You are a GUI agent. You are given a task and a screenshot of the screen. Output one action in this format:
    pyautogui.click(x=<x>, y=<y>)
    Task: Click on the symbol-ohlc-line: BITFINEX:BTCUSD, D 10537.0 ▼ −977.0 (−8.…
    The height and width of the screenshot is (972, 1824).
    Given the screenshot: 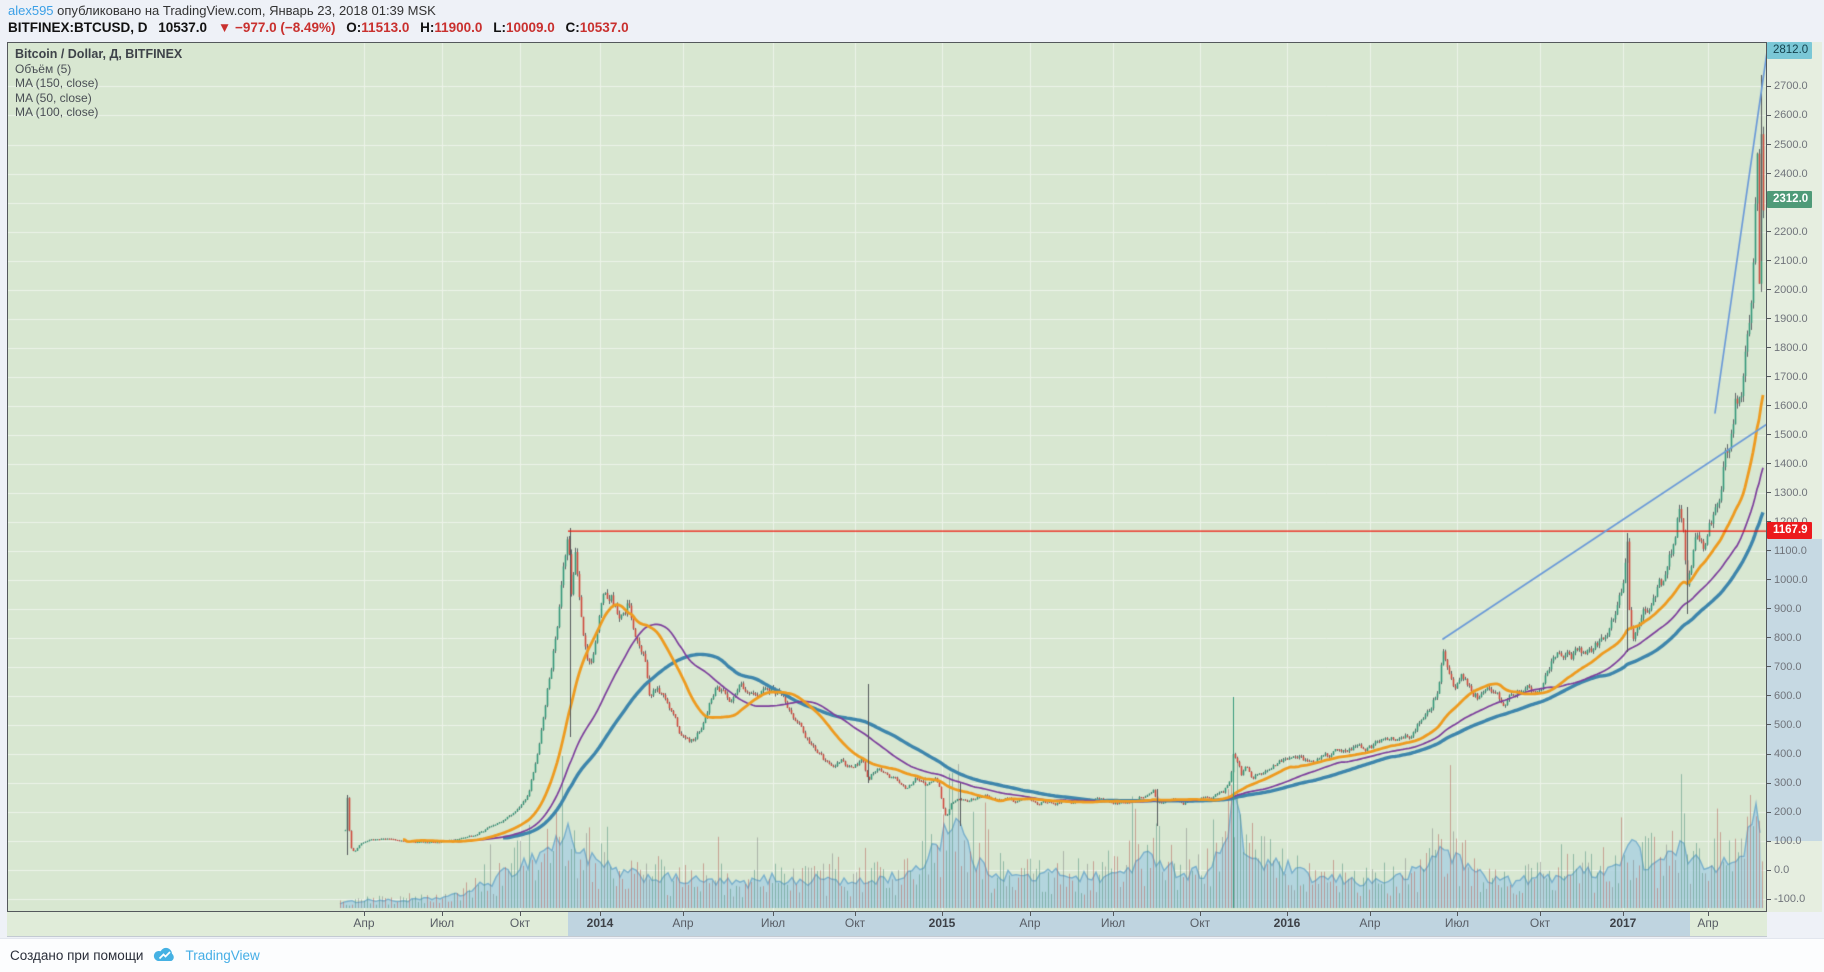 What is the action you would take?
    pyautogui.click(x=908, y=27)
    